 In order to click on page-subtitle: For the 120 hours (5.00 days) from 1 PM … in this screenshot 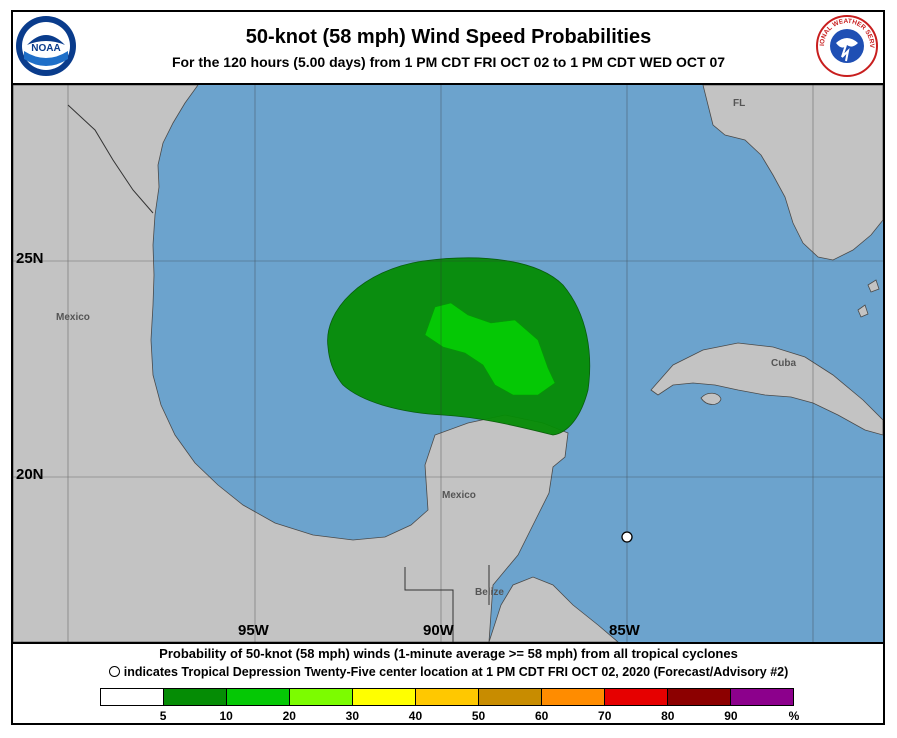, I will do `click(448, 62)`.